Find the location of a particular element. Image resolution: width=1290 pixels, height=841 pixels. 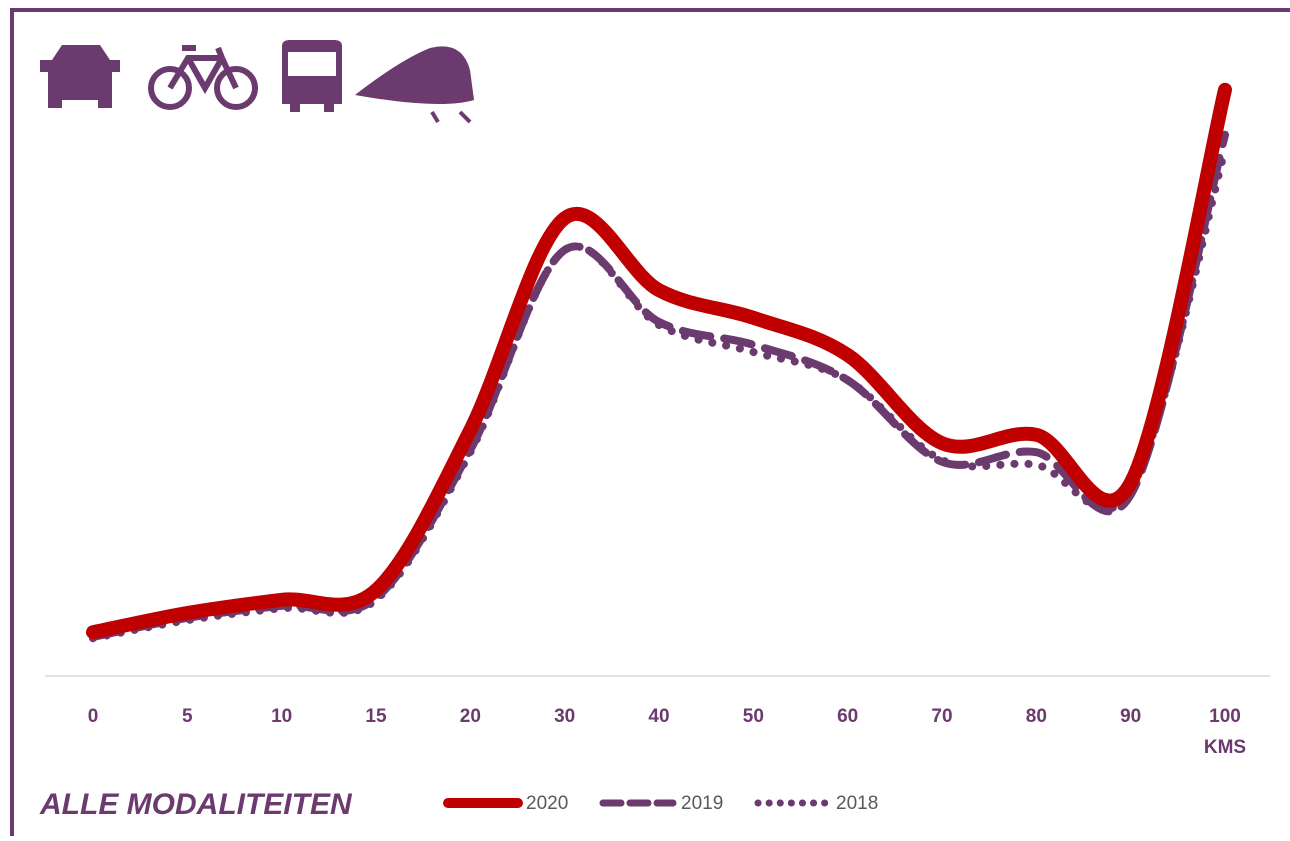

x-tick-label: 50 is located at coordinates (753, 716).